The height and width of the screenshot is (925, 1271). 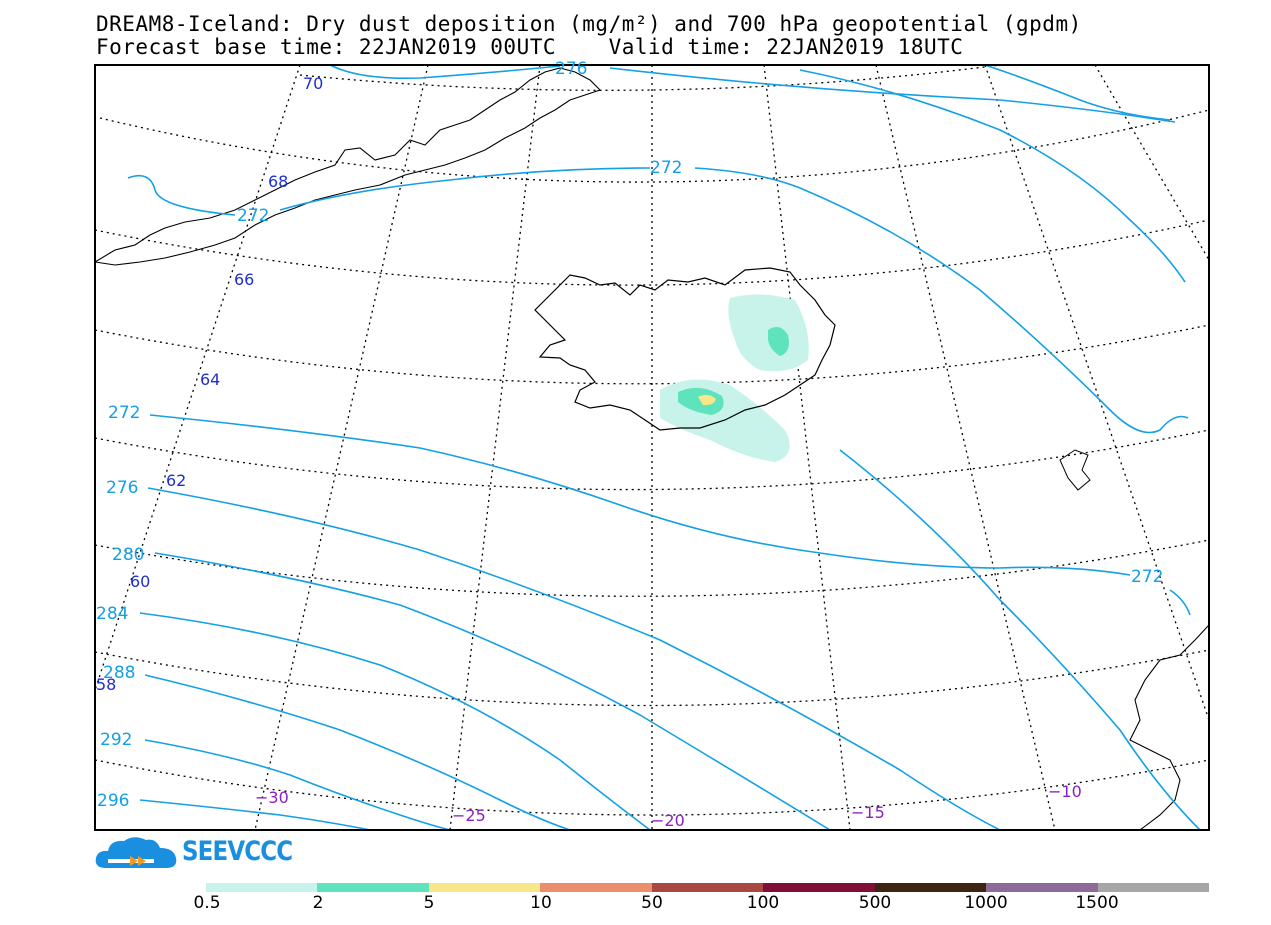 What do you see at coordinates (668, 820) in the screenshot?
I see `lon-label: −20` at bounding box center [668, 820].